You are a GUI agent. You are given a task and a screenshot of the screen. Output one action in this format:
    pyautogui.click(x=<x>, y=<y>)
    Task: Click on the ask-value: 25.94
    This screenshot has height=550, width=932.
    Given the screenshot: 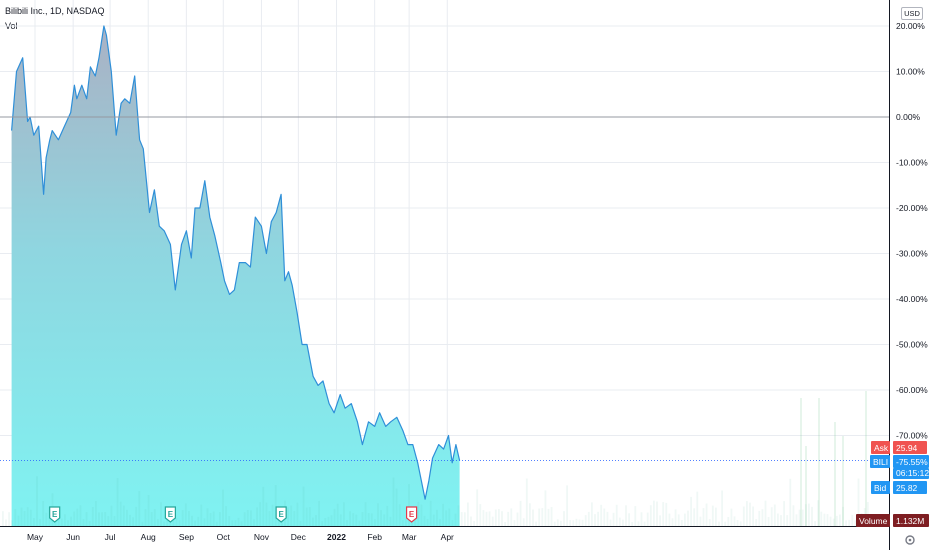 What is the action you would take?
    pyautogui.click(x=910, y=447)
    